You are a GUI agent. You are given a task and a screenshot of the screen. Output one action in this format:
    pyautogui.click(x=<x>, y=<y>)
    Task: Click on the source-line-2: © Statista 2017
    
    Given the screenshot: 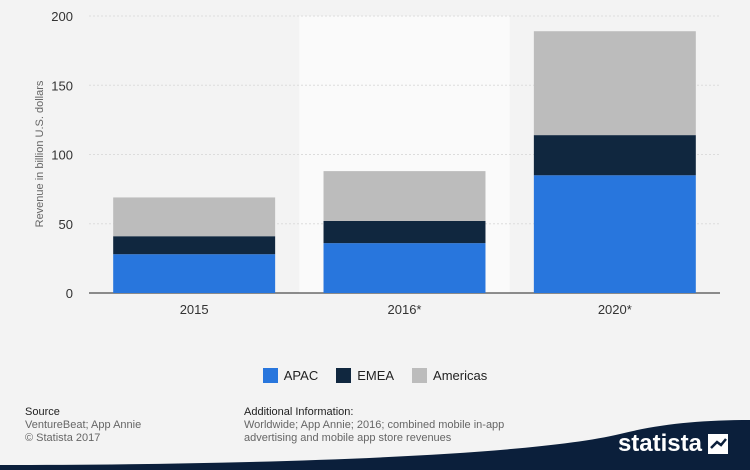 What is the action you would take?
    pyautogui.click(x=63, y=438)
    